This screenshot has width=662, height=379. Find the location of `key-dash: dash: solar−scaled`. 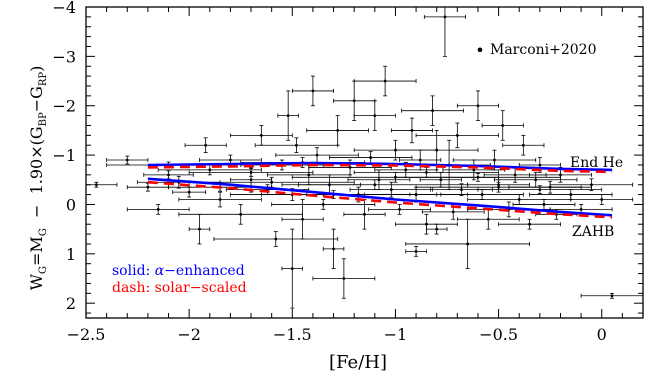

key-dash: dash: solar−scaled is located at coordinates (179, 288).